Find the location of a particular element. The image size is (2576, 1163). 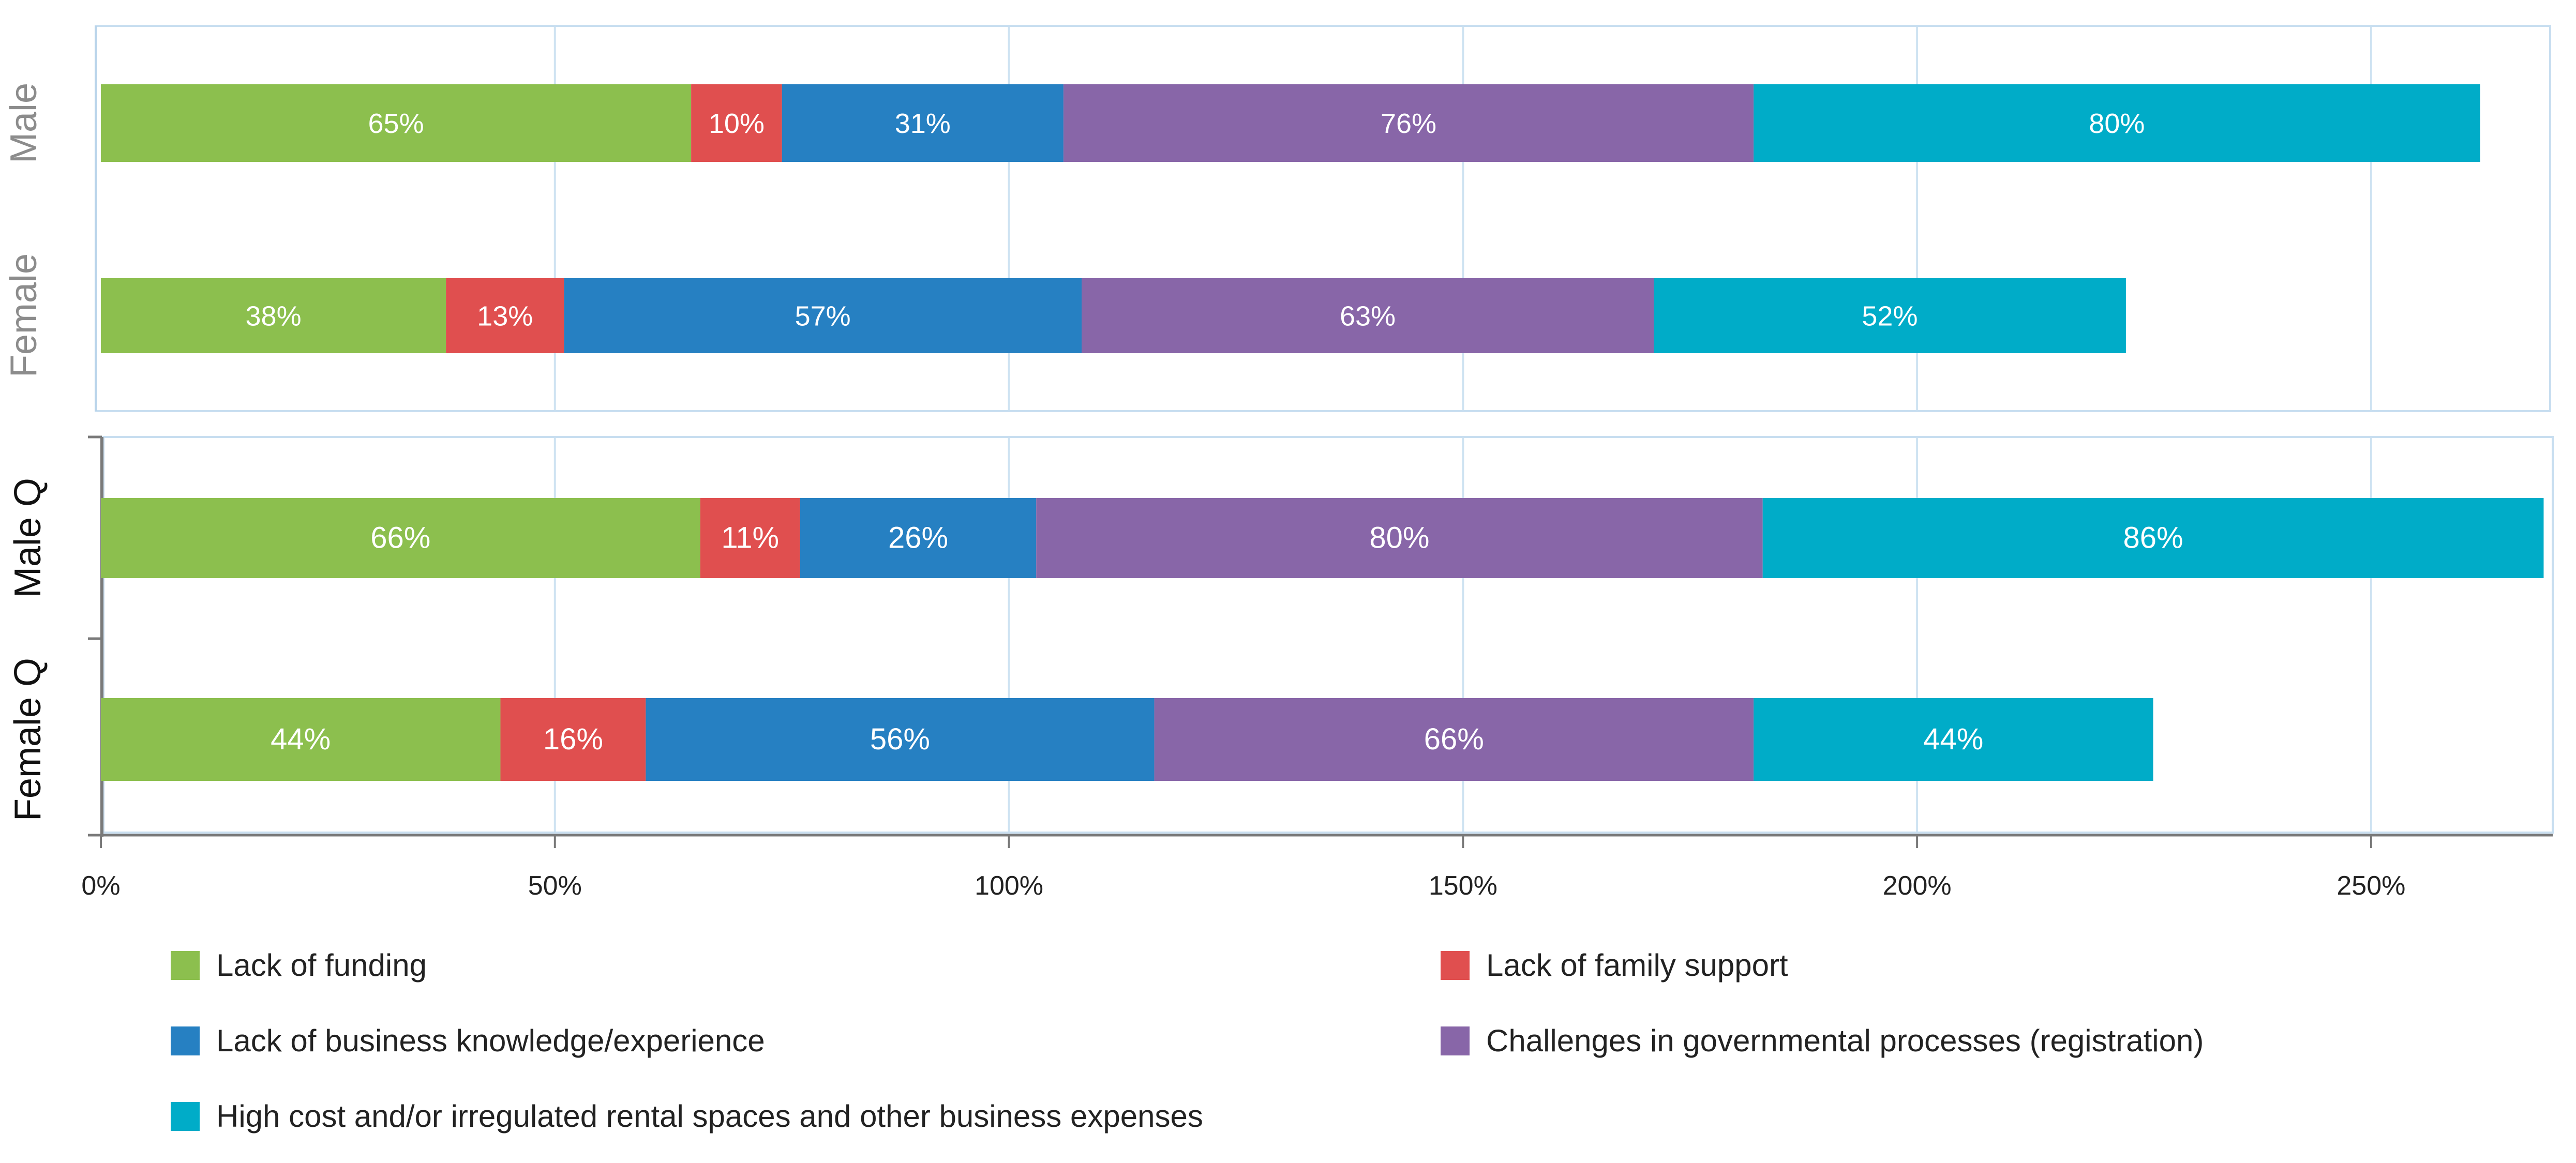

x-tick-label-3: 150% is located at coordinates (1463, 886).